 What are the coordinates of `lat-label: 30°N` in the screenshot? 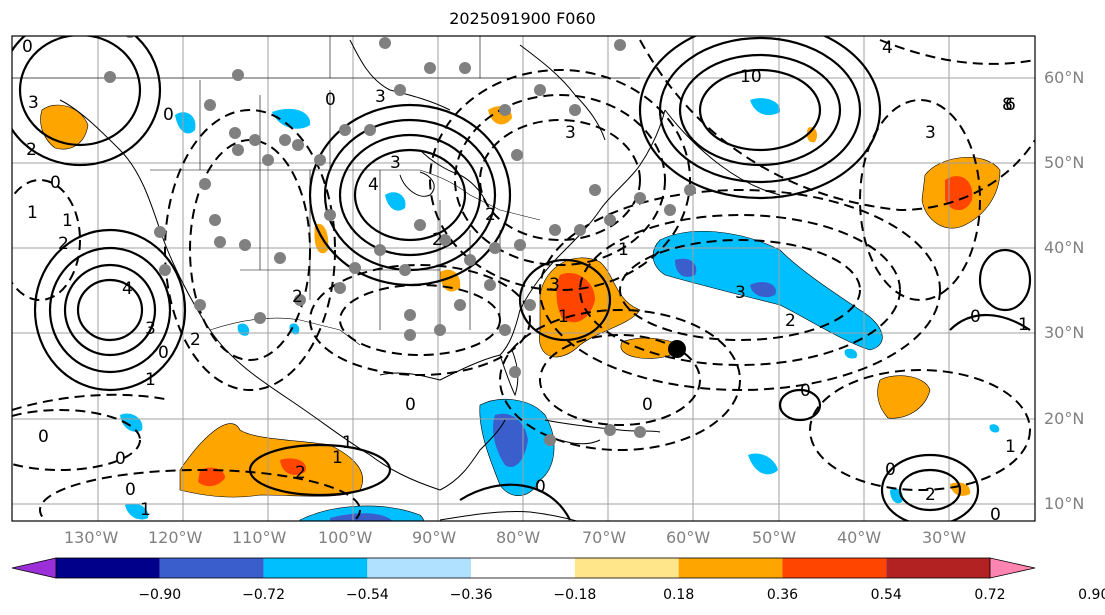 It's located at (1064, 332).